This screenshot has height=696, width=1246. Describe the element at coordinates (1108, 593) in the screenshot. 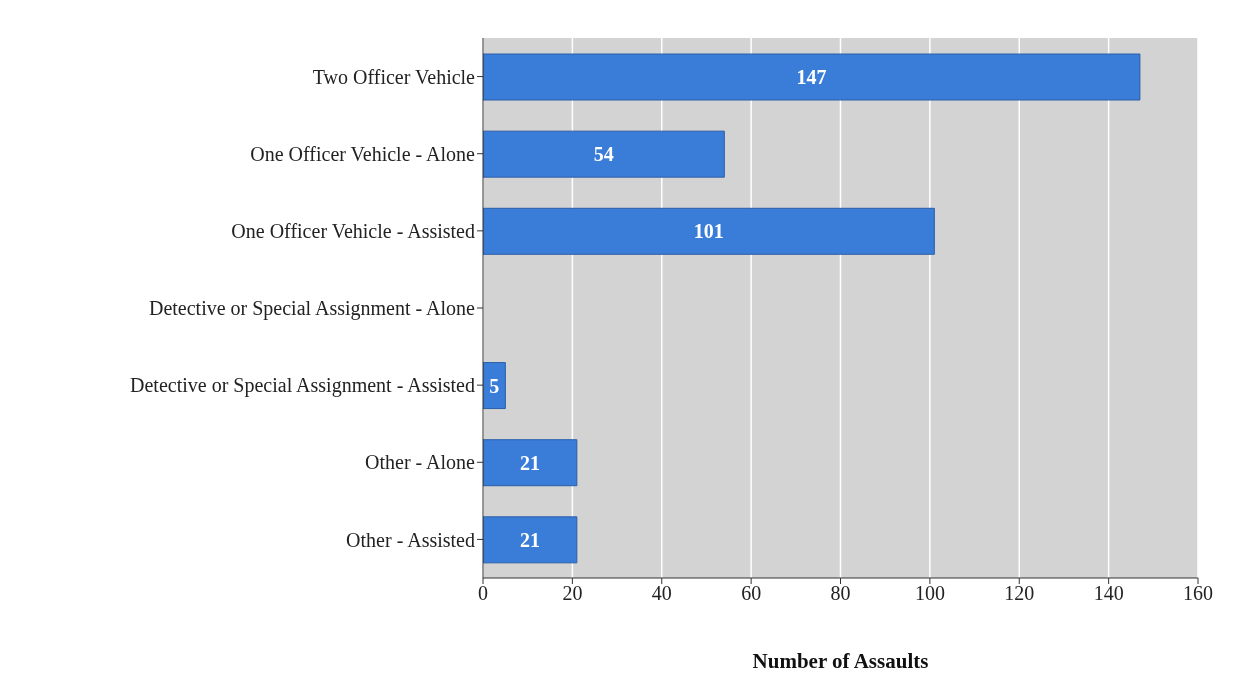

I see `x-tick-label: 140` at that location.